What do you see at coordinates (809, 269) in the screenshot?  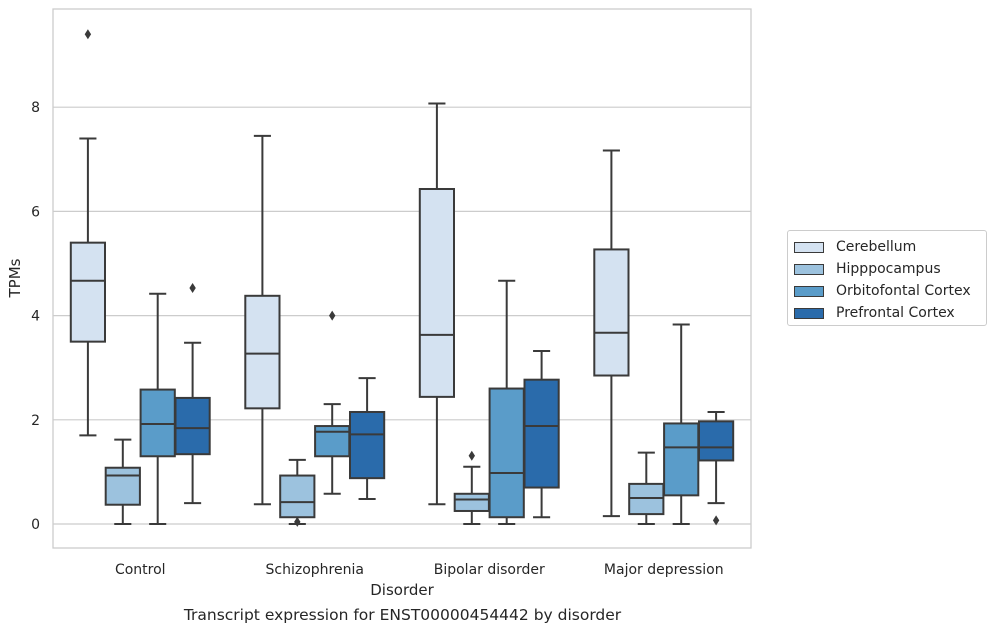 I see `legend-swatch-hippocampus` at bounding box center [809, 269].